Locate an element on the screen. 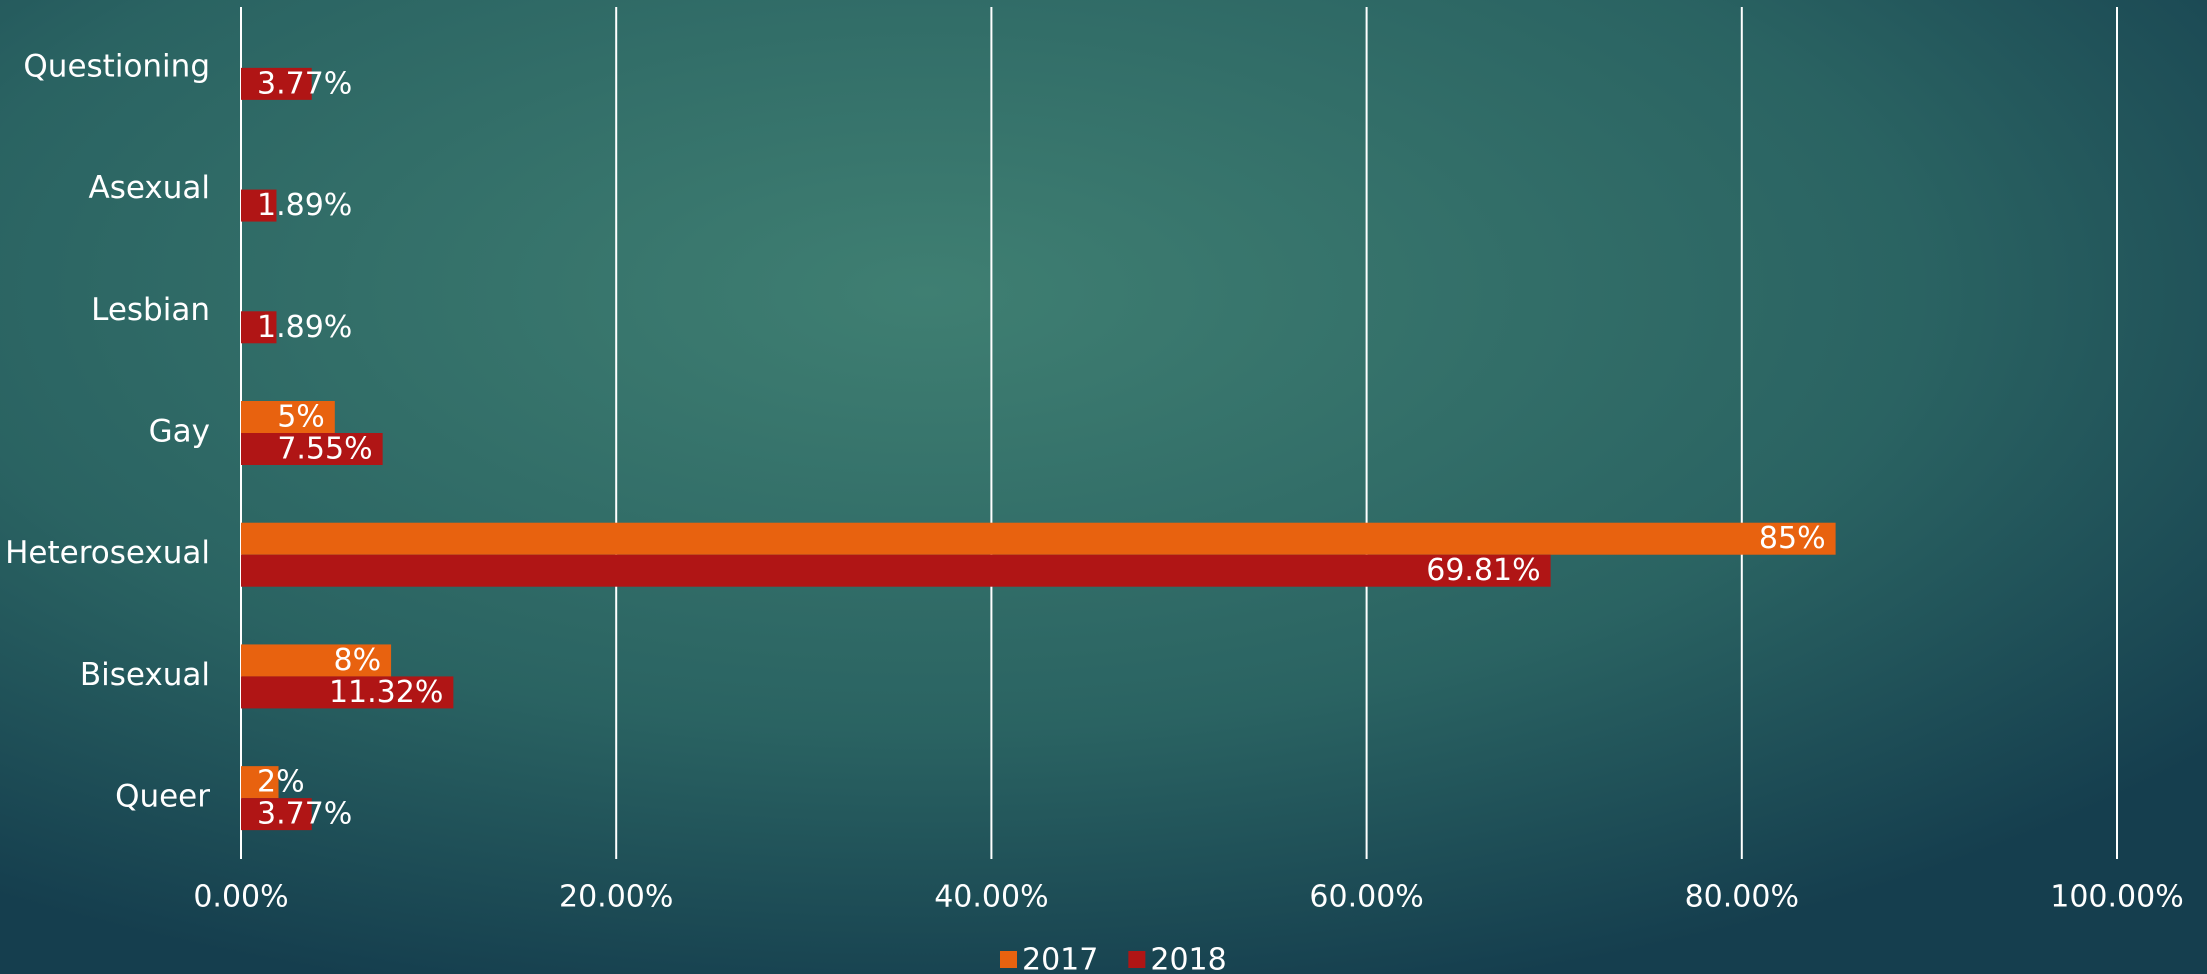 The image size is (2207, 974). y-tick-label: Heterosexual is located at coordinates (107, 553).